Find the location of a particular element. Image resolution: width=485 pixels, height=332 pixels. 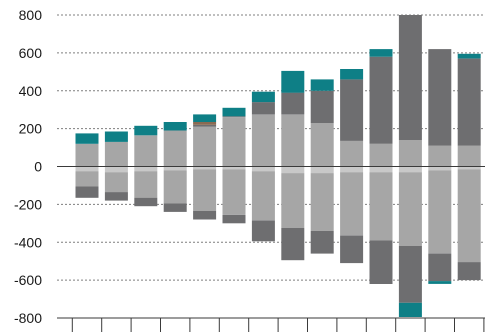

y-tick-label: -200 is located at coordinates (28, 204).